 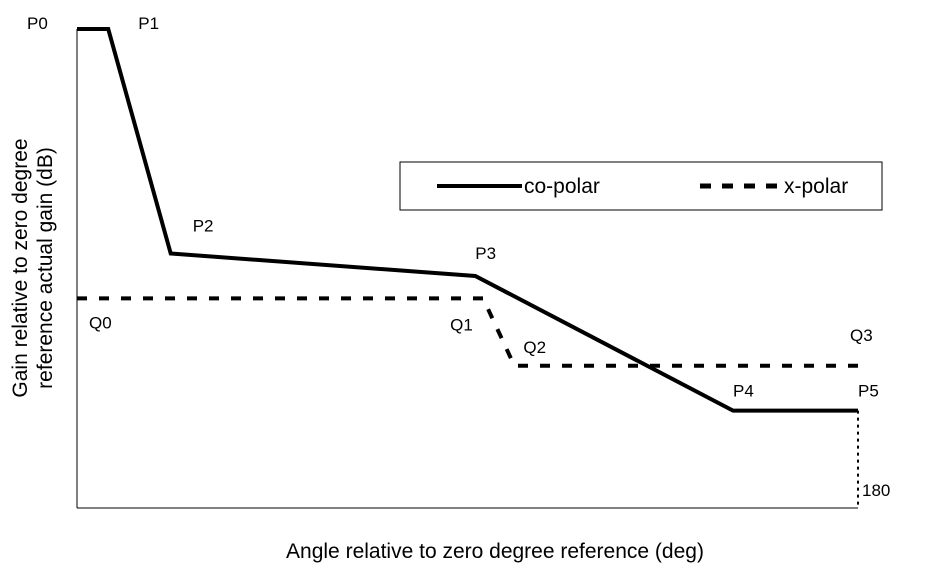 I want to click on legend: co-polar x-polar, so click(x=641, y=186).